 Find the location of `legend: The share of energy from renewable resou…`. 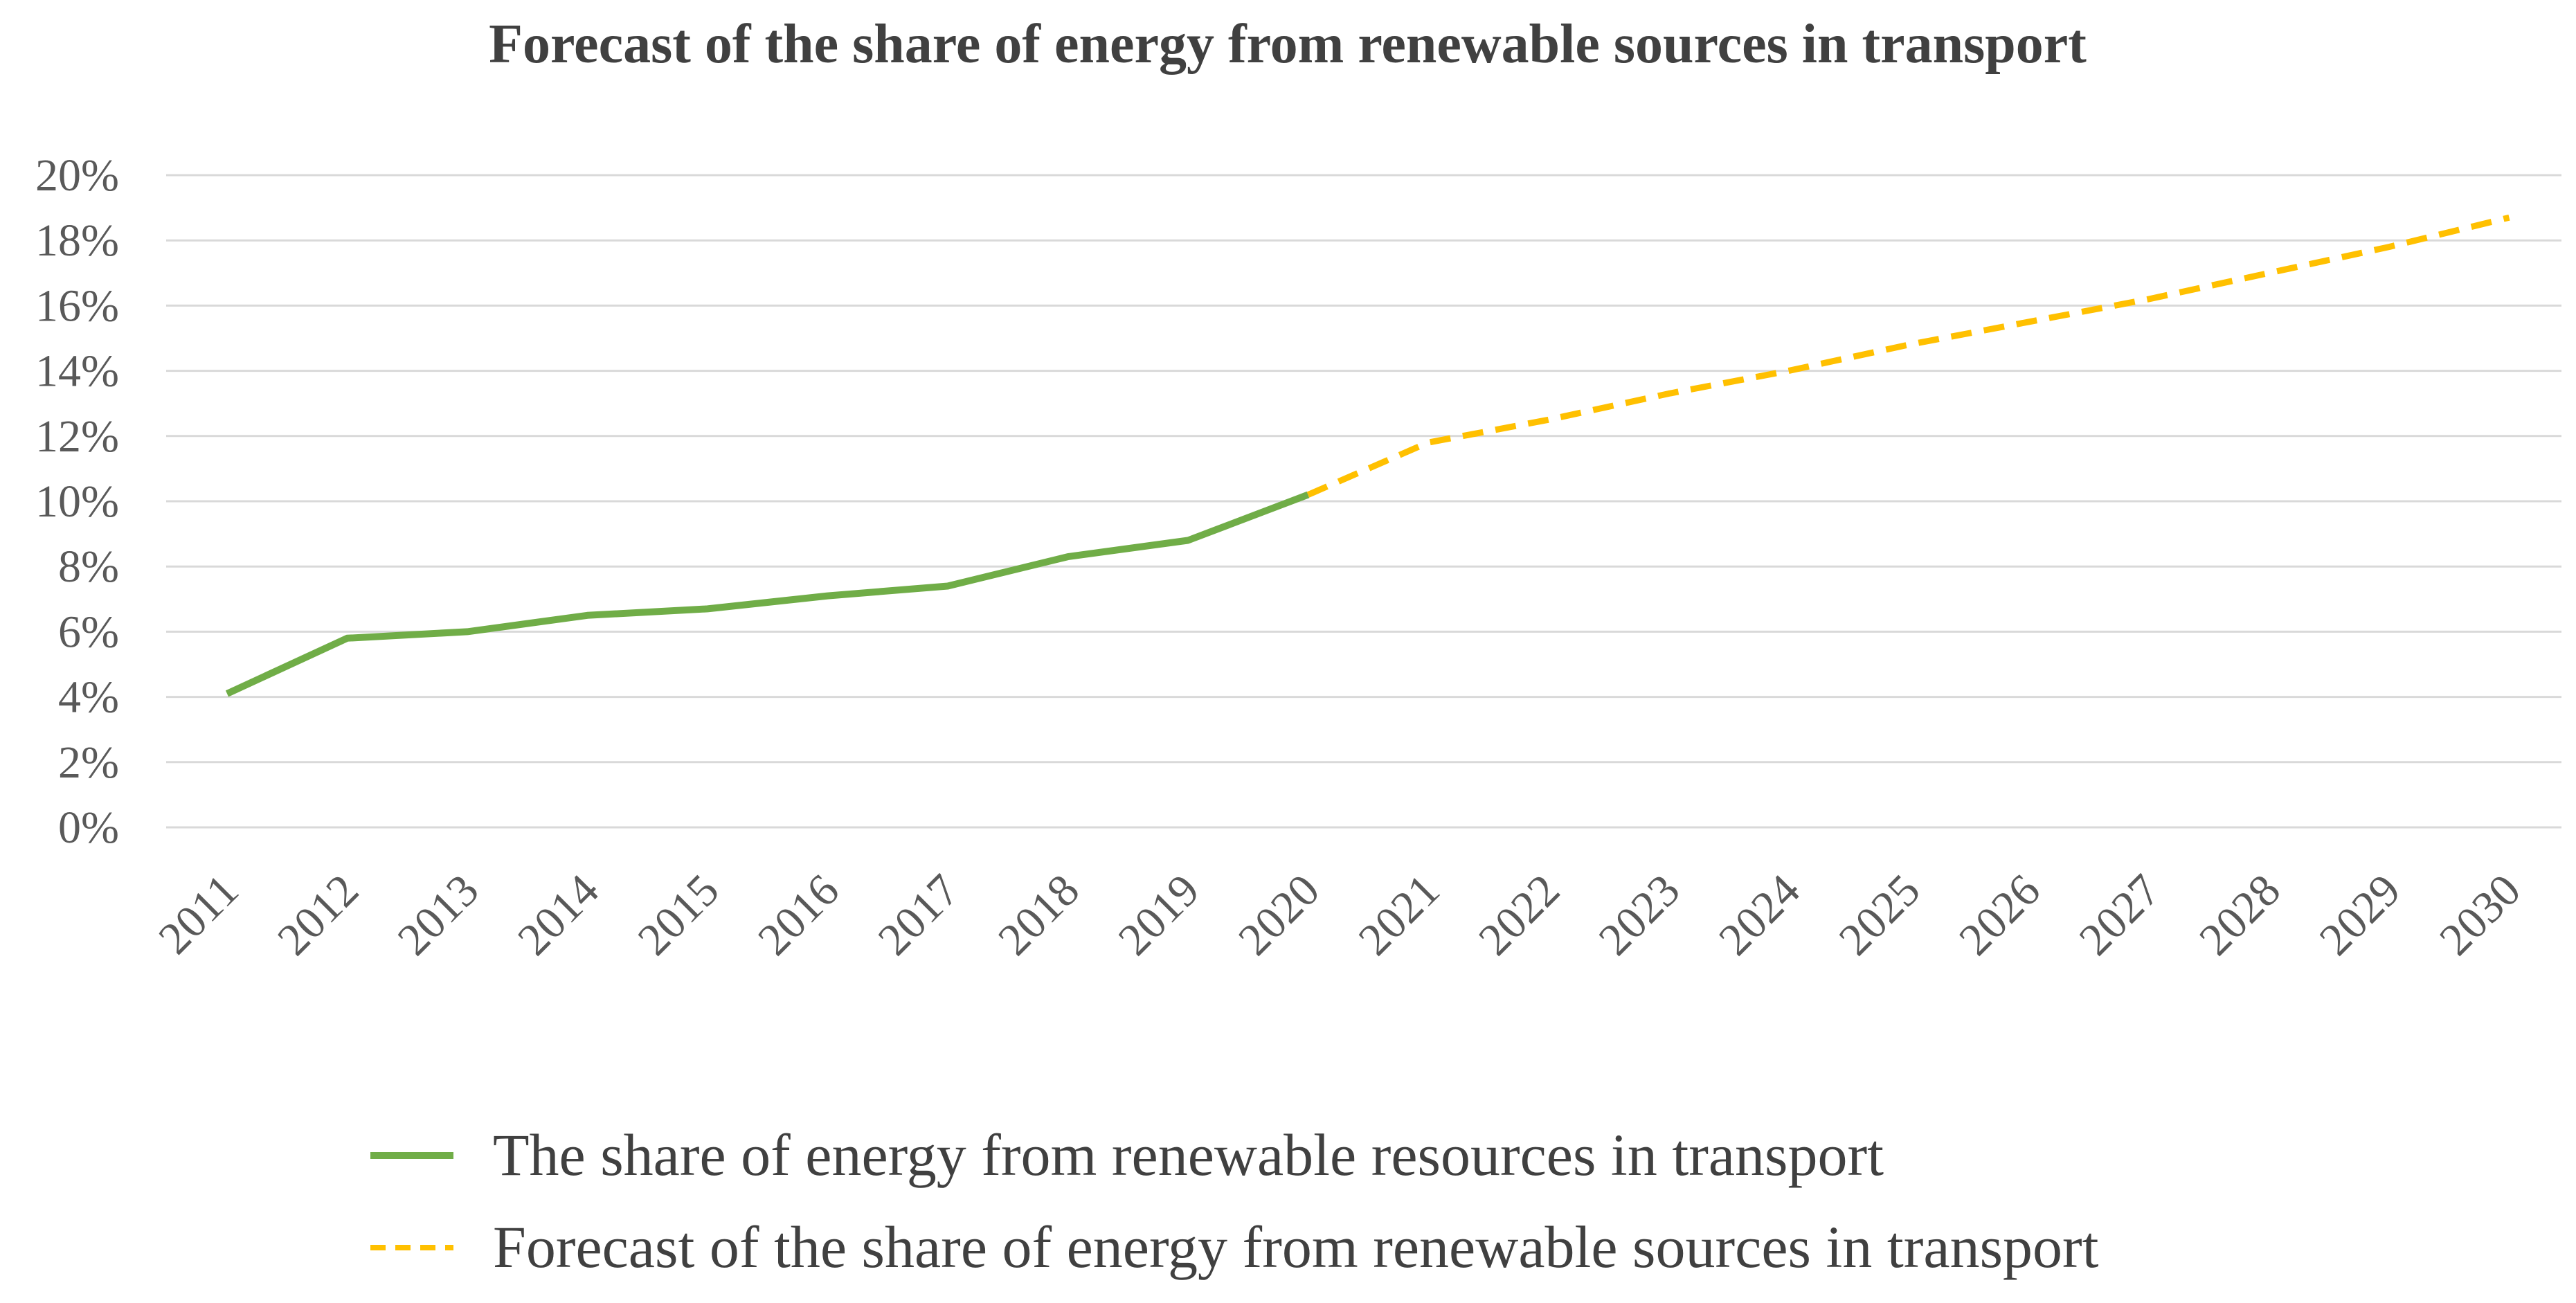

legend: The share of energy from renewable resou… is located at coordinates (1234, 1201).